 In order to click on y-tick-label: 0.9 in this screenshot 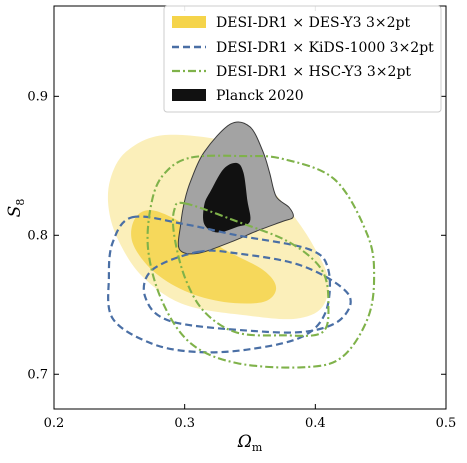, I will do `click(37, 96)`.